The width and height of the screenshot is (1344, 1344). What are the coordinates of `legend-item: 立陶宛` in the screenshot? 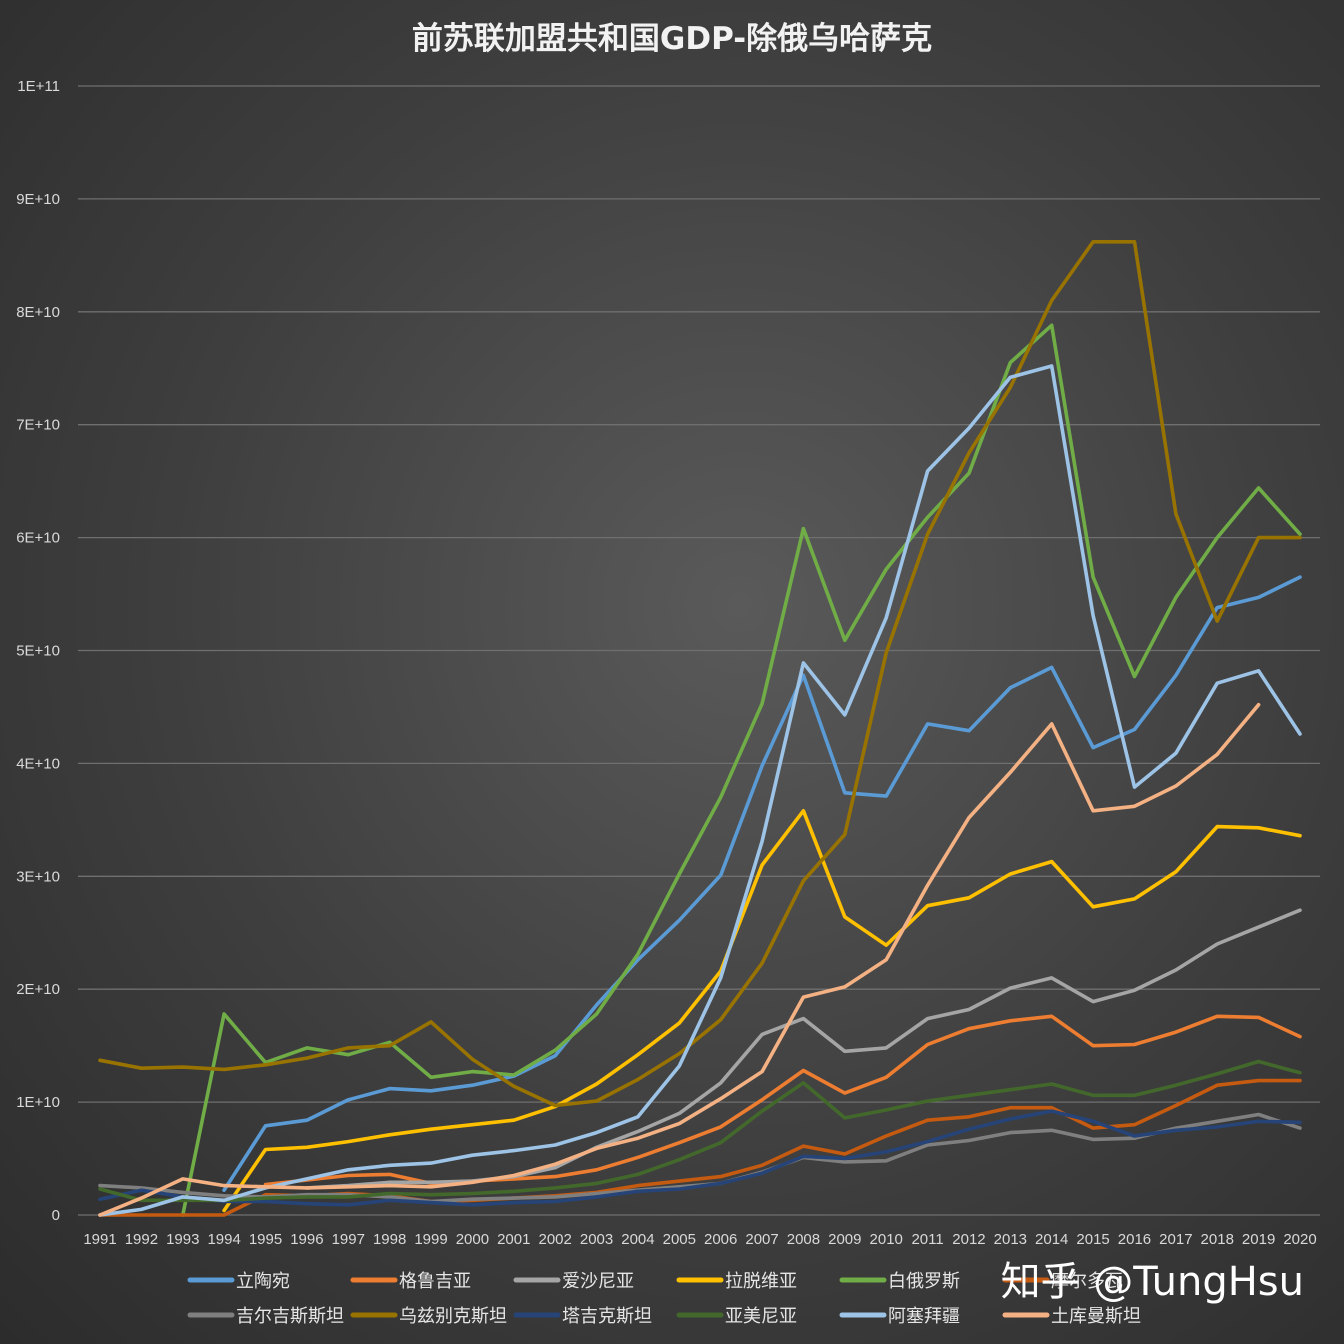 It's located at (238, 1281).